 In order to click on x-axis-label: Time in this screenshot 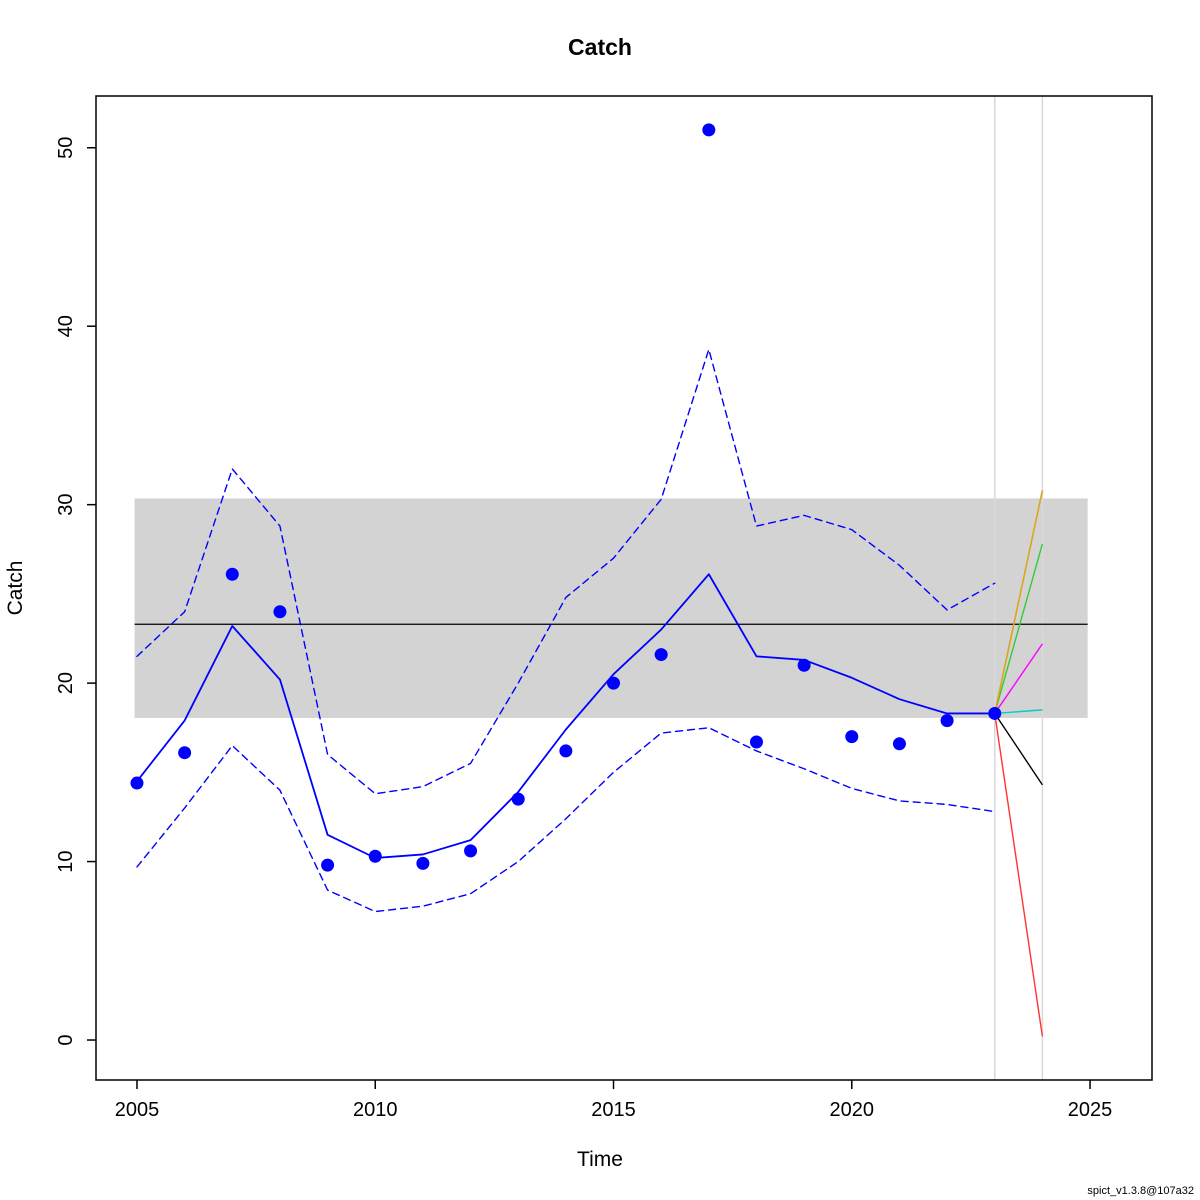, I will do `click(600, 1159)`.